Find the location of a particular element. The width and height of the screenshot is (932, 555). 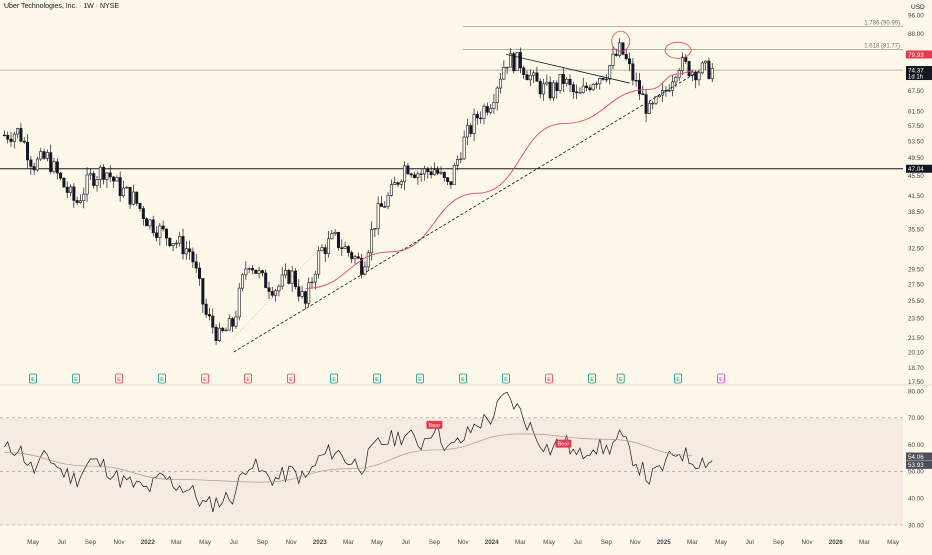

rsi-tick-label: 60.00 is located at coordinates (916, 445).